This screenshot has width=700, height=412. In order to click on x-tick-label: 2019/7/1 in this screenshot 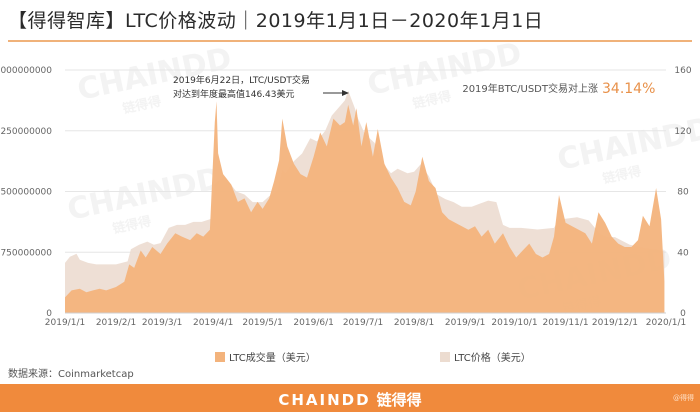, I will do `click(363, 323)`.